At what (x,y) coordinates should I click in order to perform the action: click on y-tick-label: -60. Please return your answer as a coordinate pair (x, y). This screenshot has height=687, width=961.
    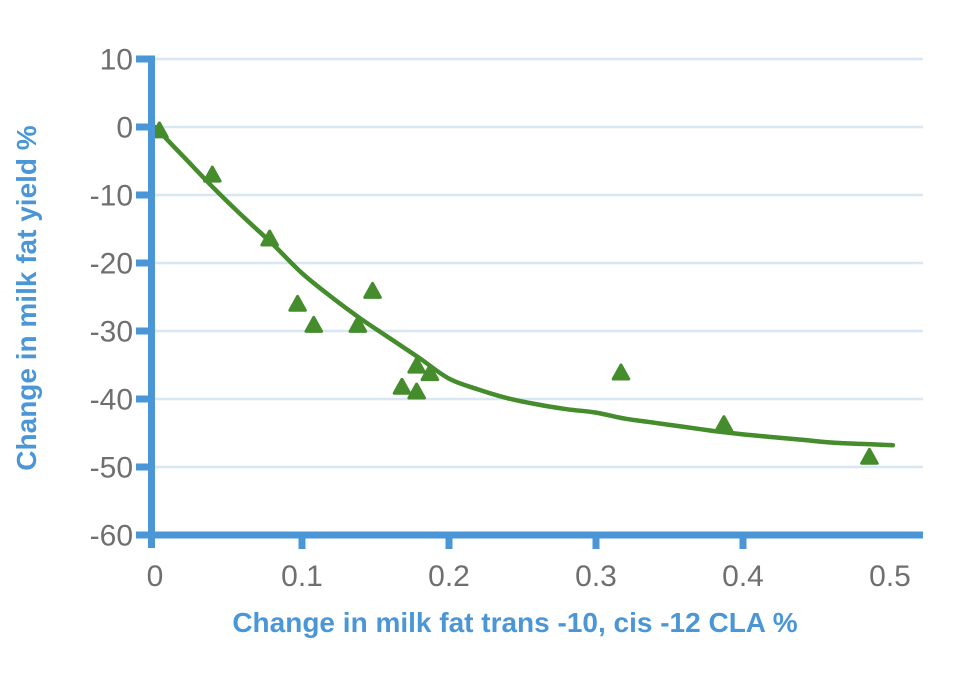
    Looking at the image, I should click on (111, 536).